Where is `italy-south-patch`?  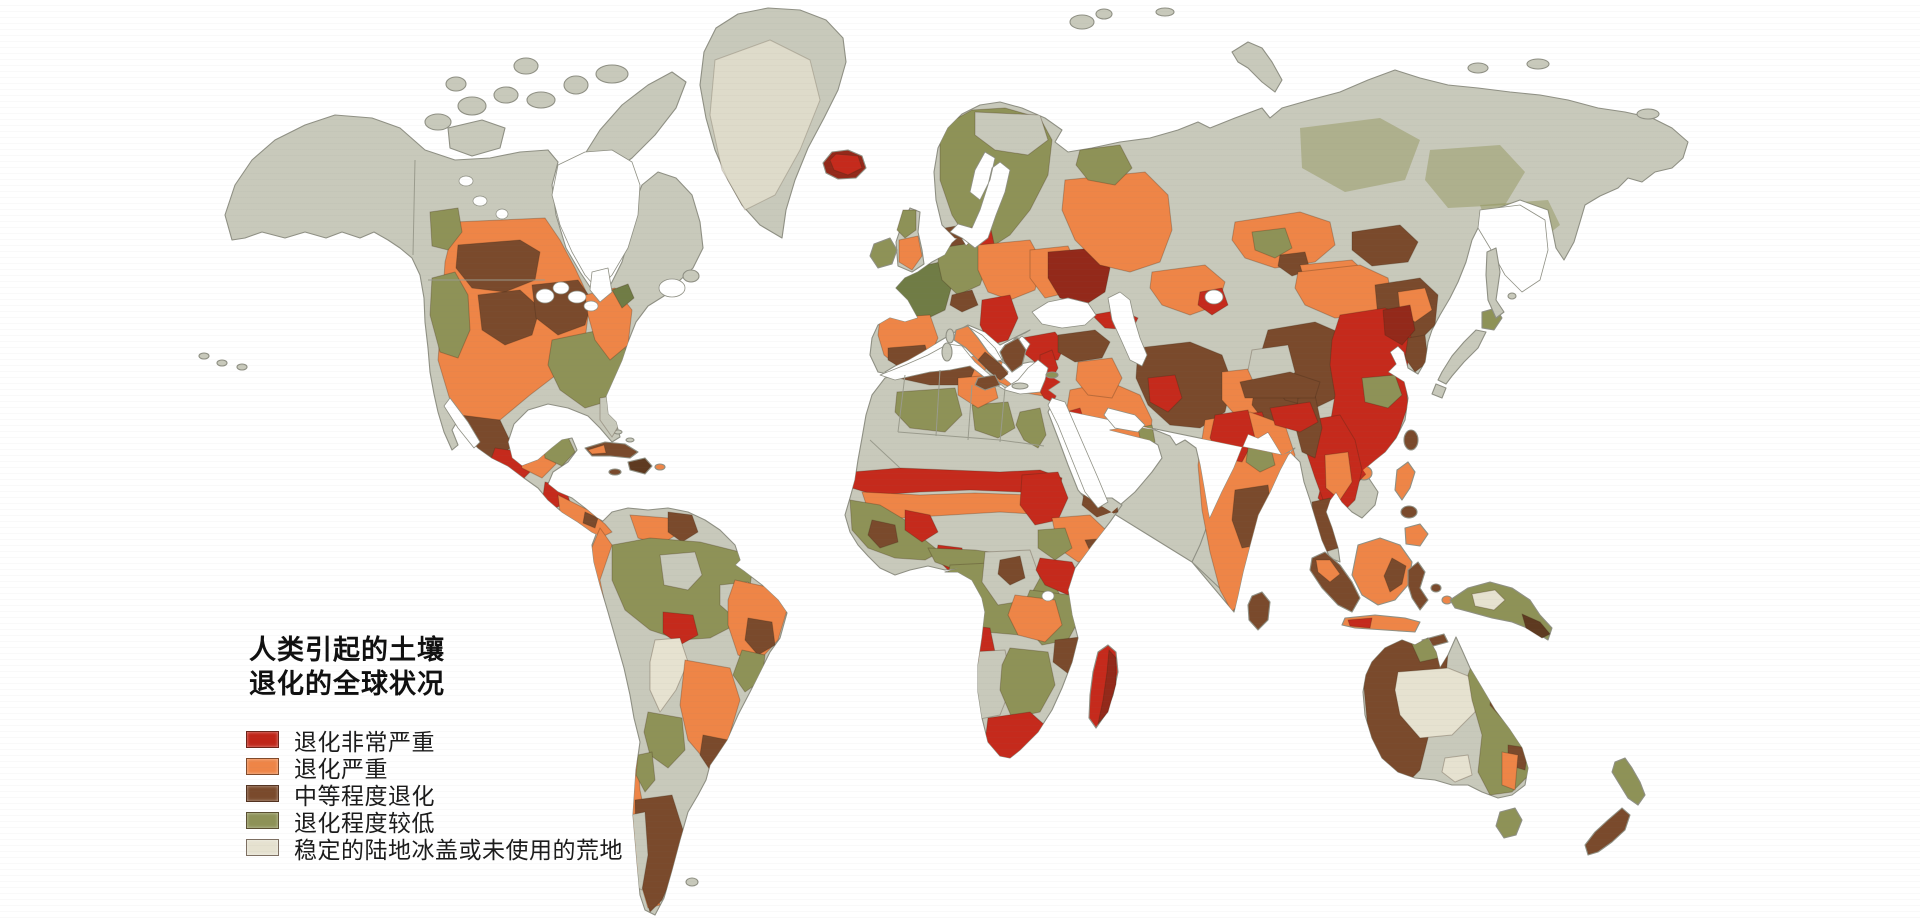 italy-south-patch is located at coordinates (993, 366).